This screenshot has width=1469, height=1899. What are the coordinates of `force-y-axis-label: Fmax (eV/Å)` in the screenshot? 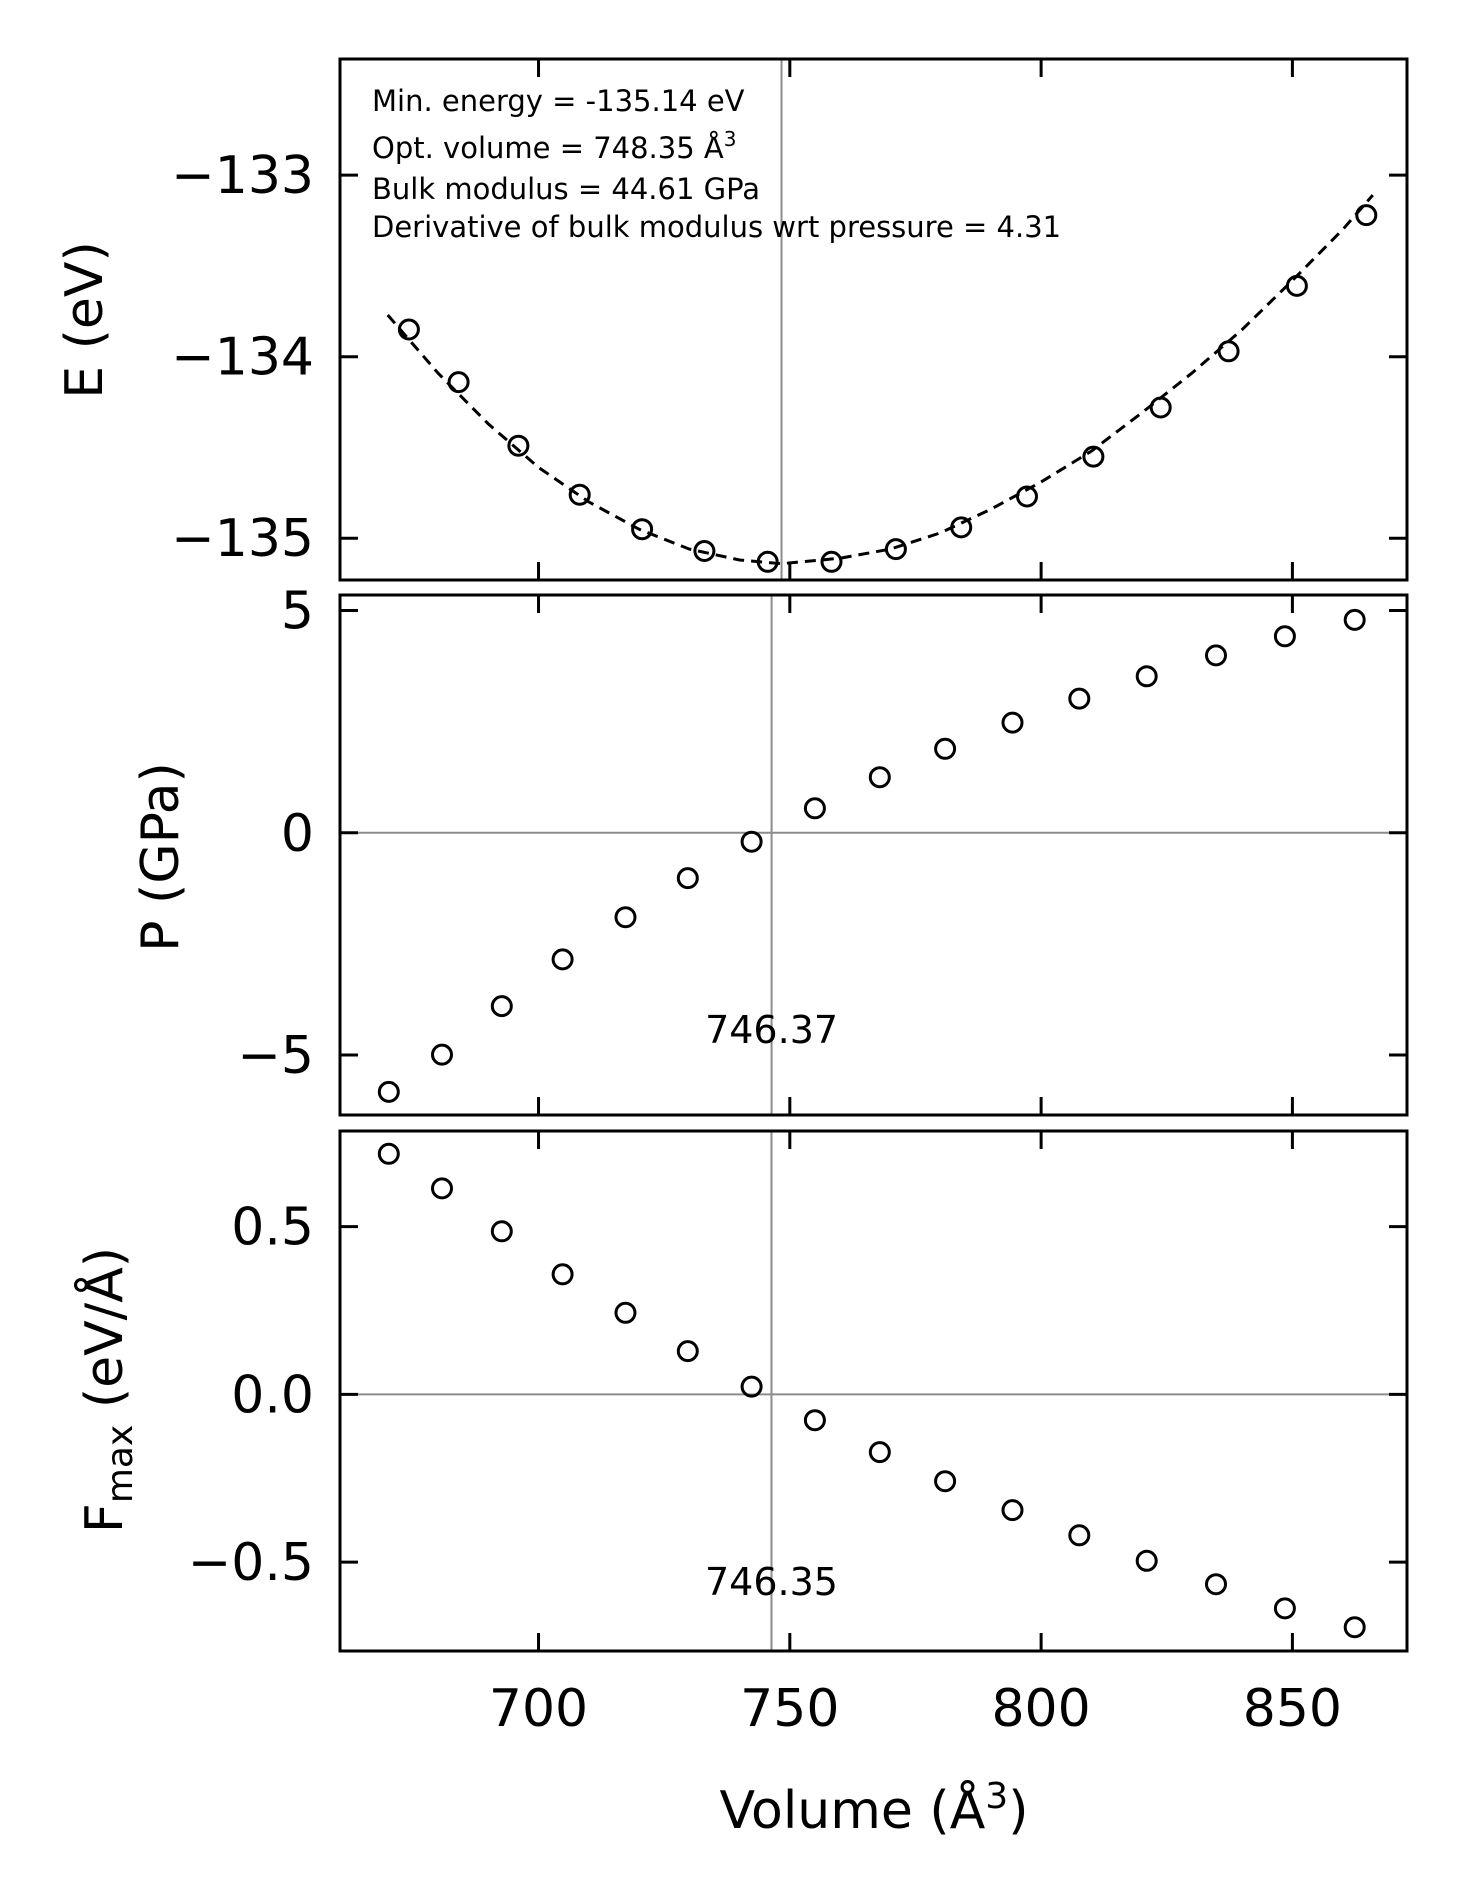 It's located at (107, 1390).